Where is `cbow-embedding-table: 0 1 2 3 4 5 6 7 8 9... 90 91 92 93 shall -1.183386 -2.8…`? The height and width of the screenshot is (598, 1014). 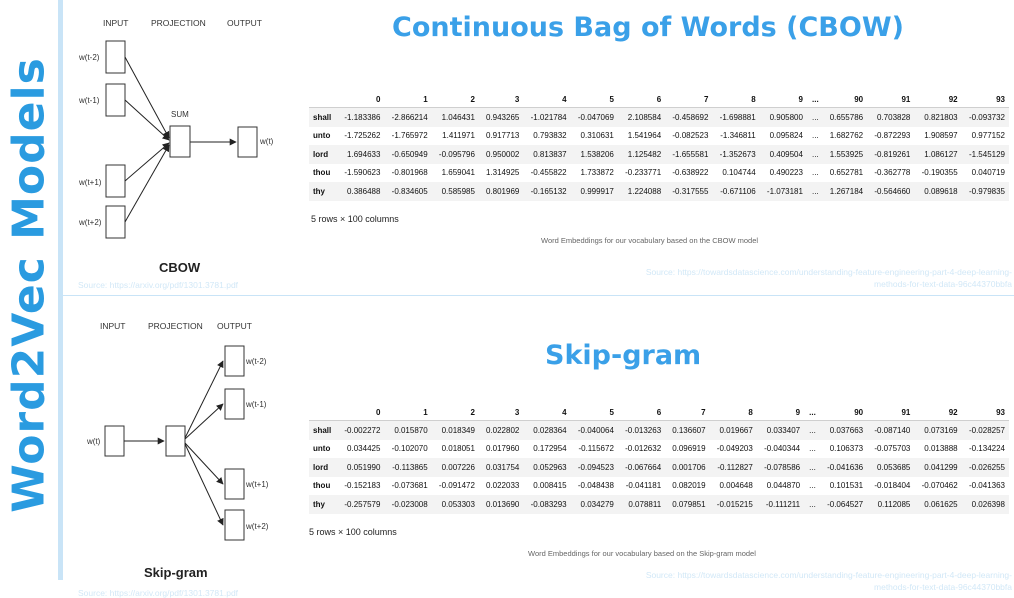
cbow-embedding-table: 0 1 2 3 4 5 6 7 8 9... 90 91 92 93 shall -1.183386 -2.8… is located at coordinates (659, 146).